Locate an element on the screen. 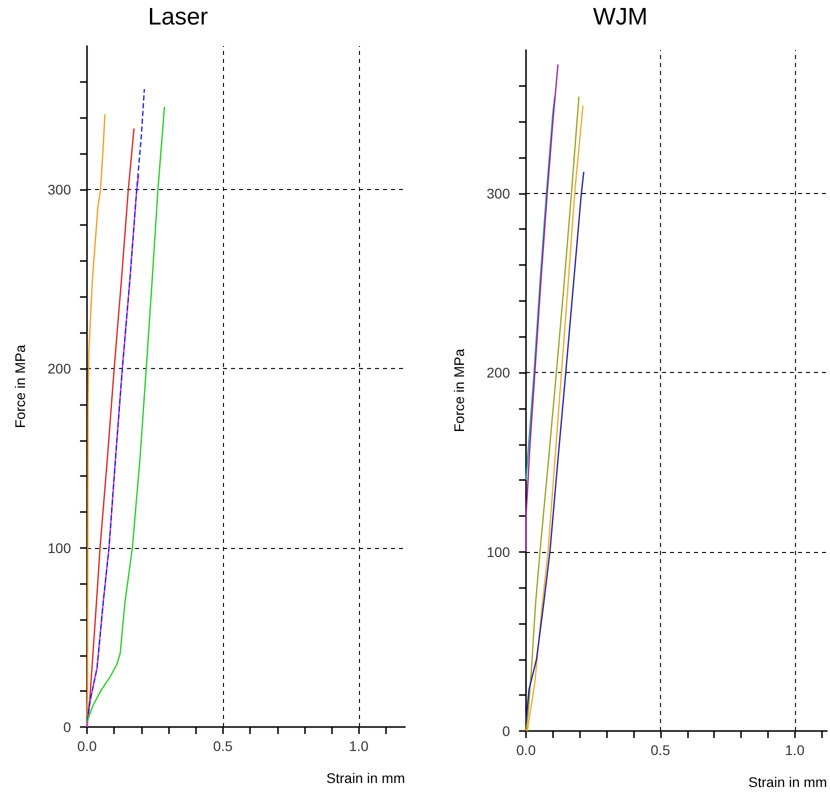 Image resolution: width=830 pixels, height=800 pixels. chart-title: WJM is located at coordinates (620, 17).